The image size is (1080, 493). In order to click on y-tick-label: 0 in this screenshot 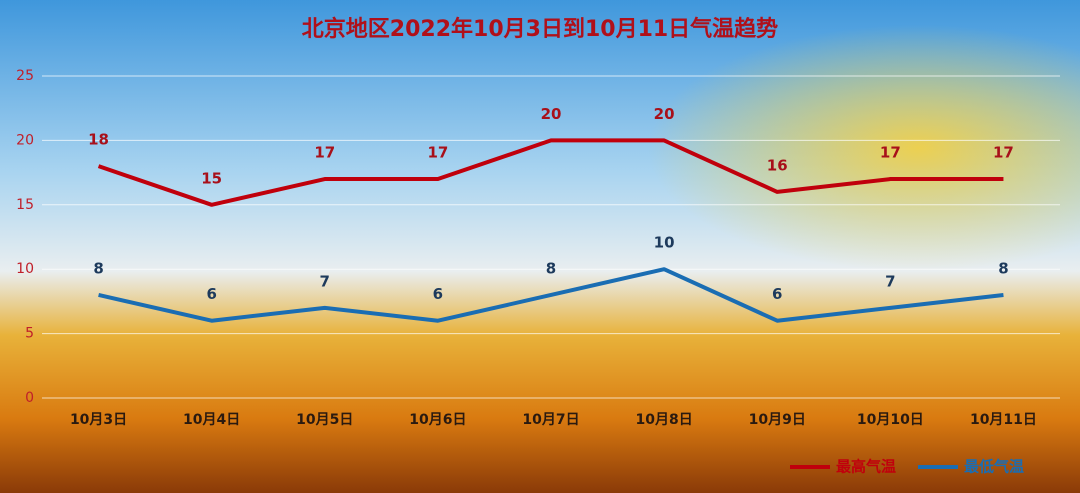, I will do `click(29, 398)`.